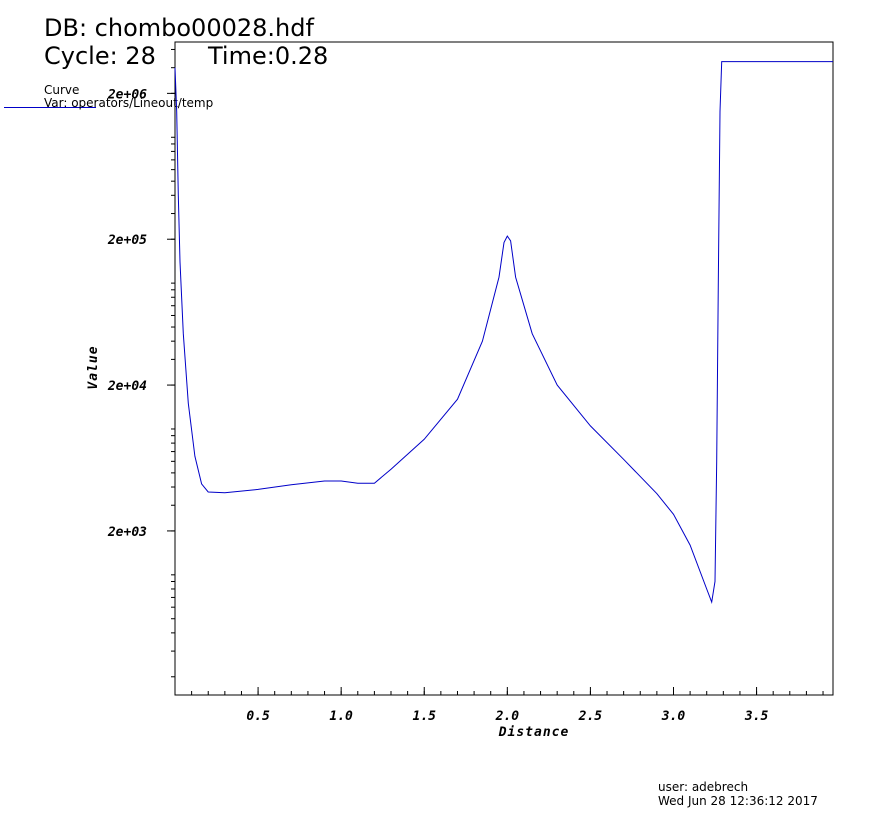  Describe the element at coordinates (673, 716) in the screenshot. I see `x-tick-label: 3.0` at that location.